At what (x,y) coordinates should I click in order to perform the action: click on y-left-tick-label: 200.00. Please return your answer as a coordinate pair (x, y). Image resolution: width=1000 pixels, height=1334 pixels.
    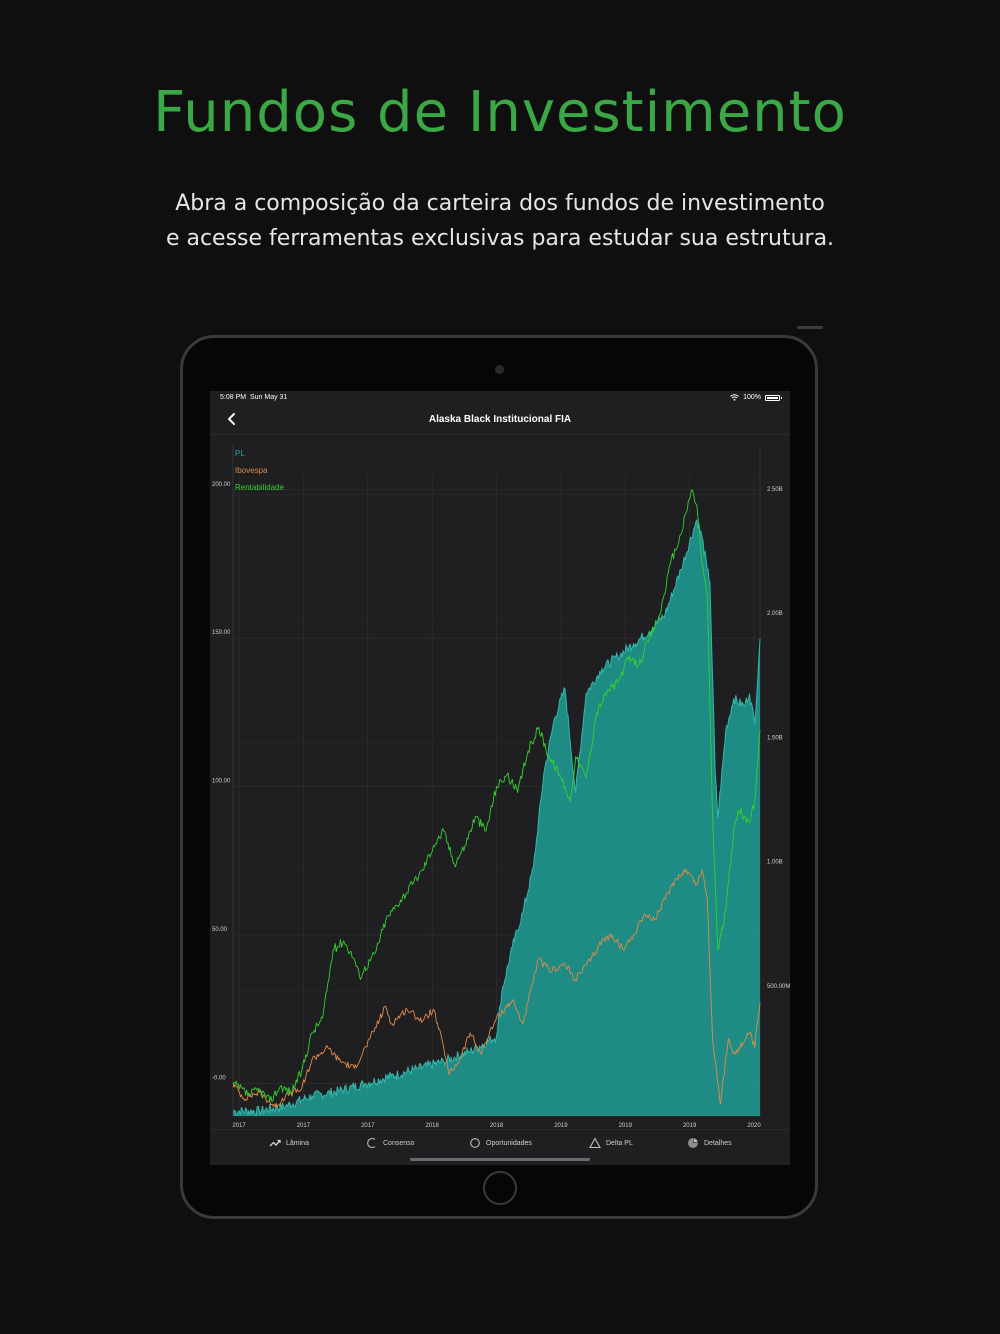
    Looking at the image, I should click on (221, 485).